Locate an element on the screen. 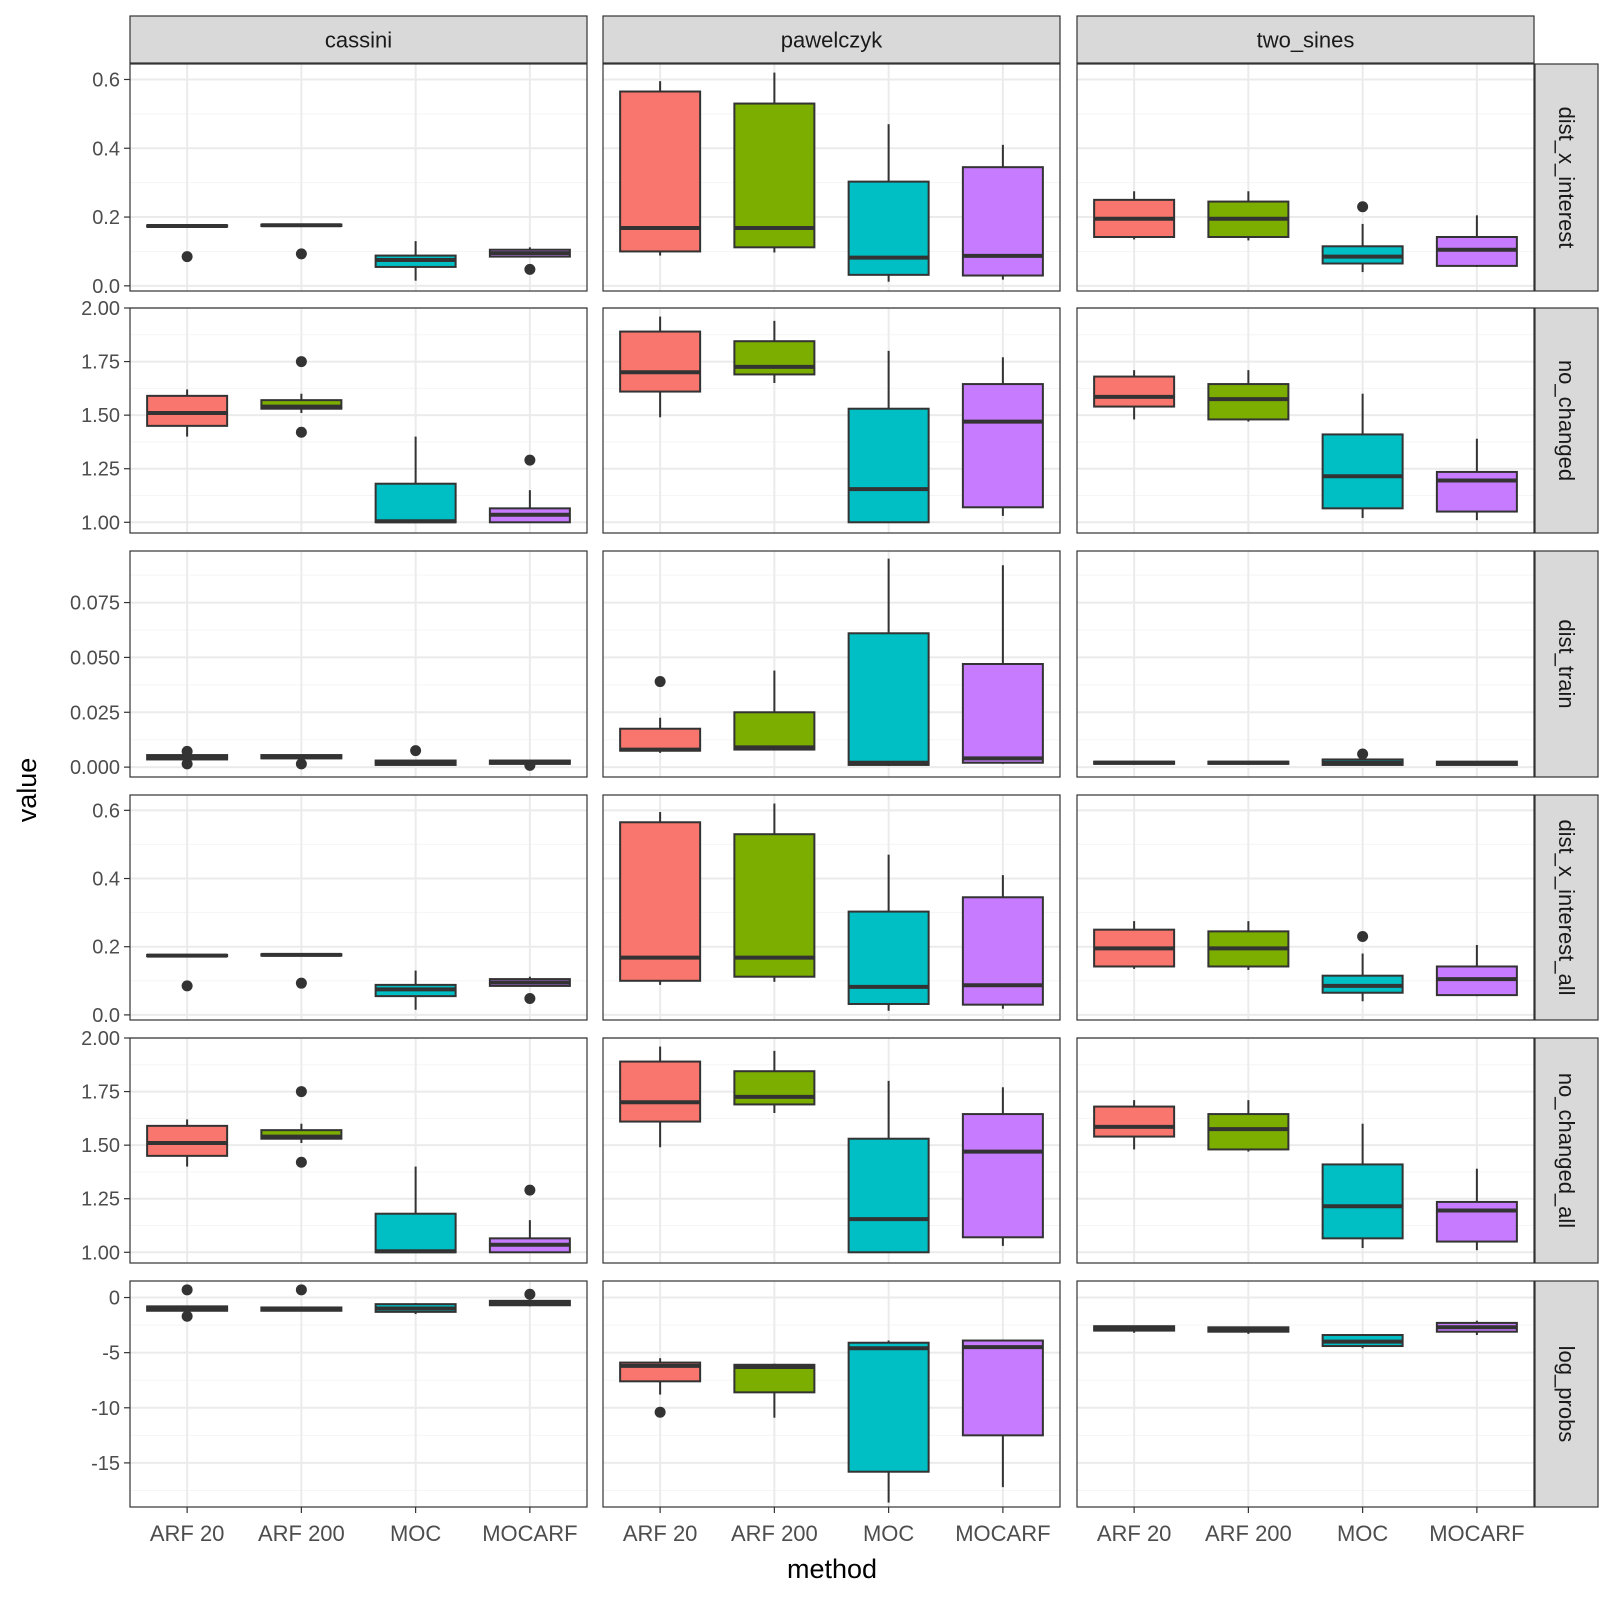 The height and width of the screenshot is (1605, 1600). y-tick-label: 0.0 is located at coordinates (106, 1016).